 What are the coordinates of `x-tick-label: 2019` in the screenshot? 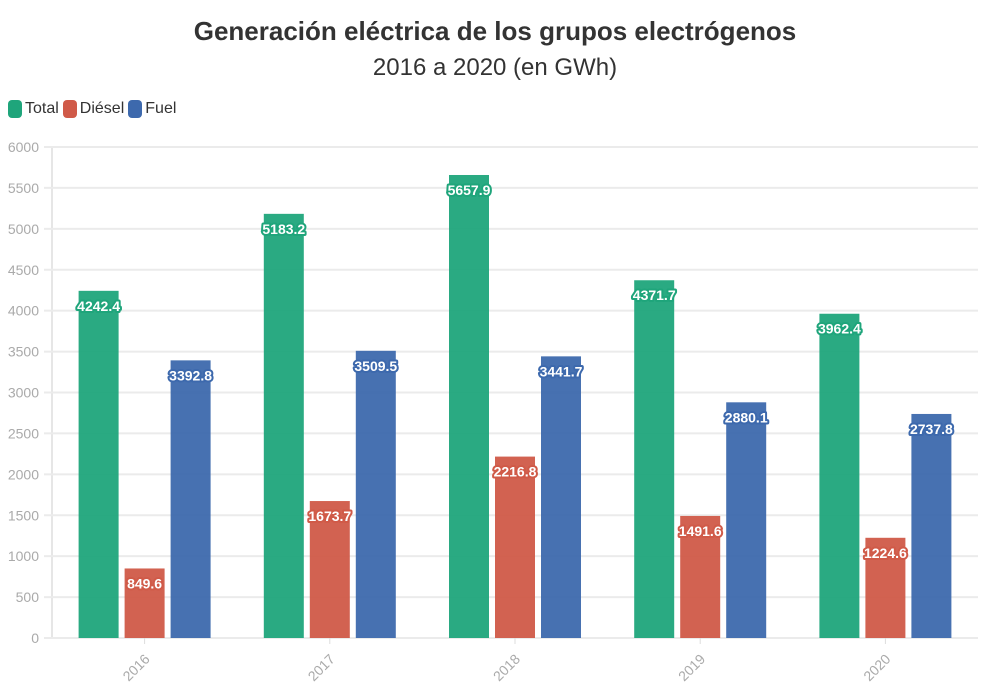 It's located at (691, 667).